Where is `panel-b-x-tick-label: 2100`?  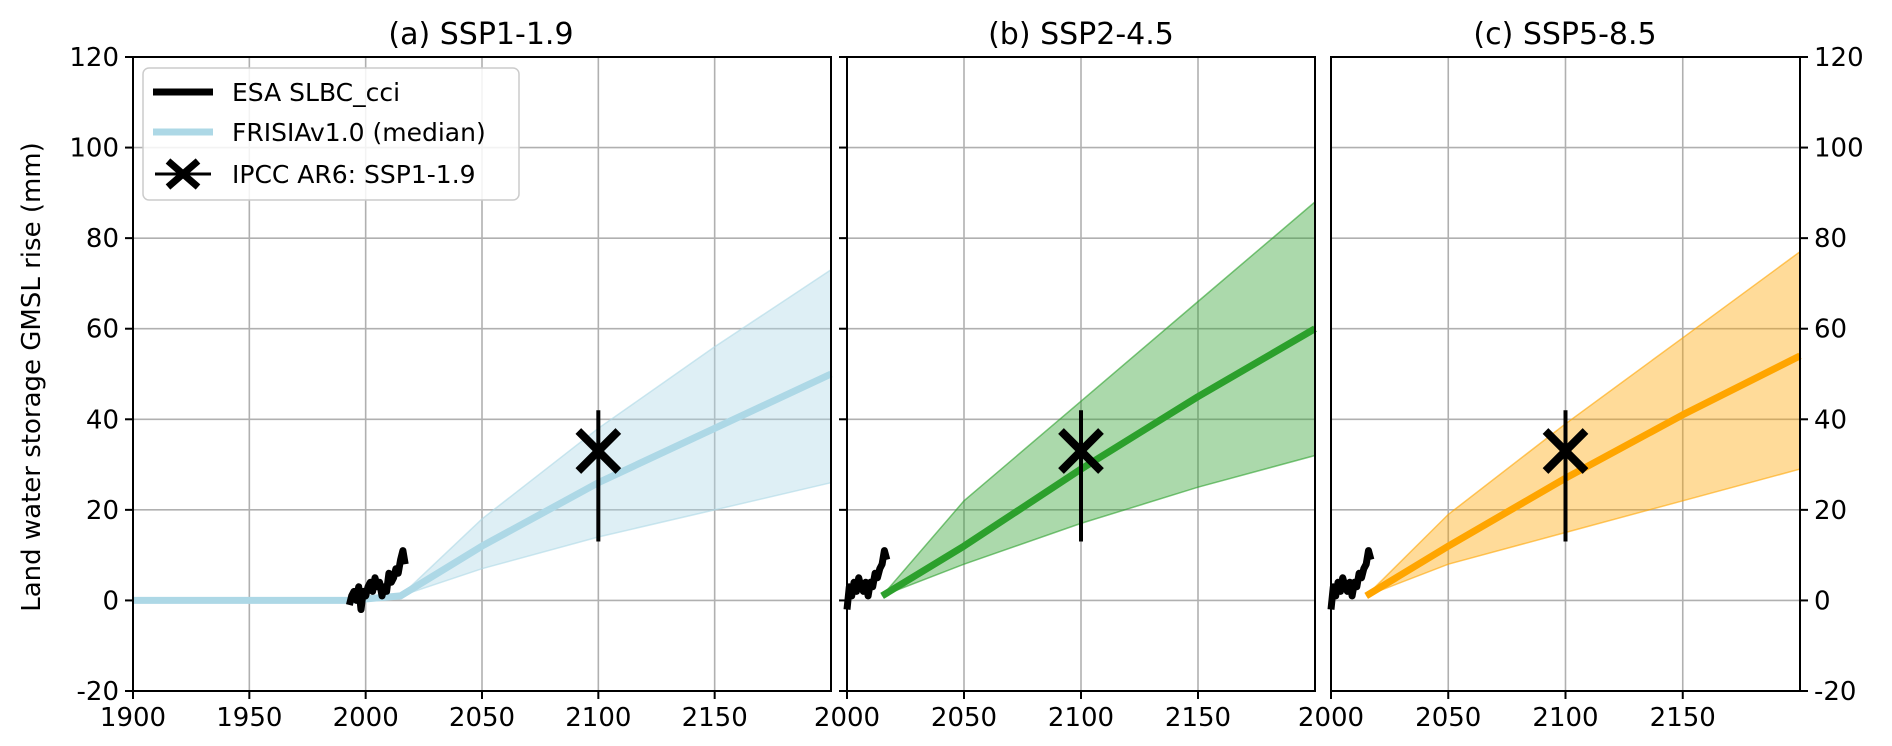 panel-b-x-tick-label: 2100 is located at coordinates (1081, 718).